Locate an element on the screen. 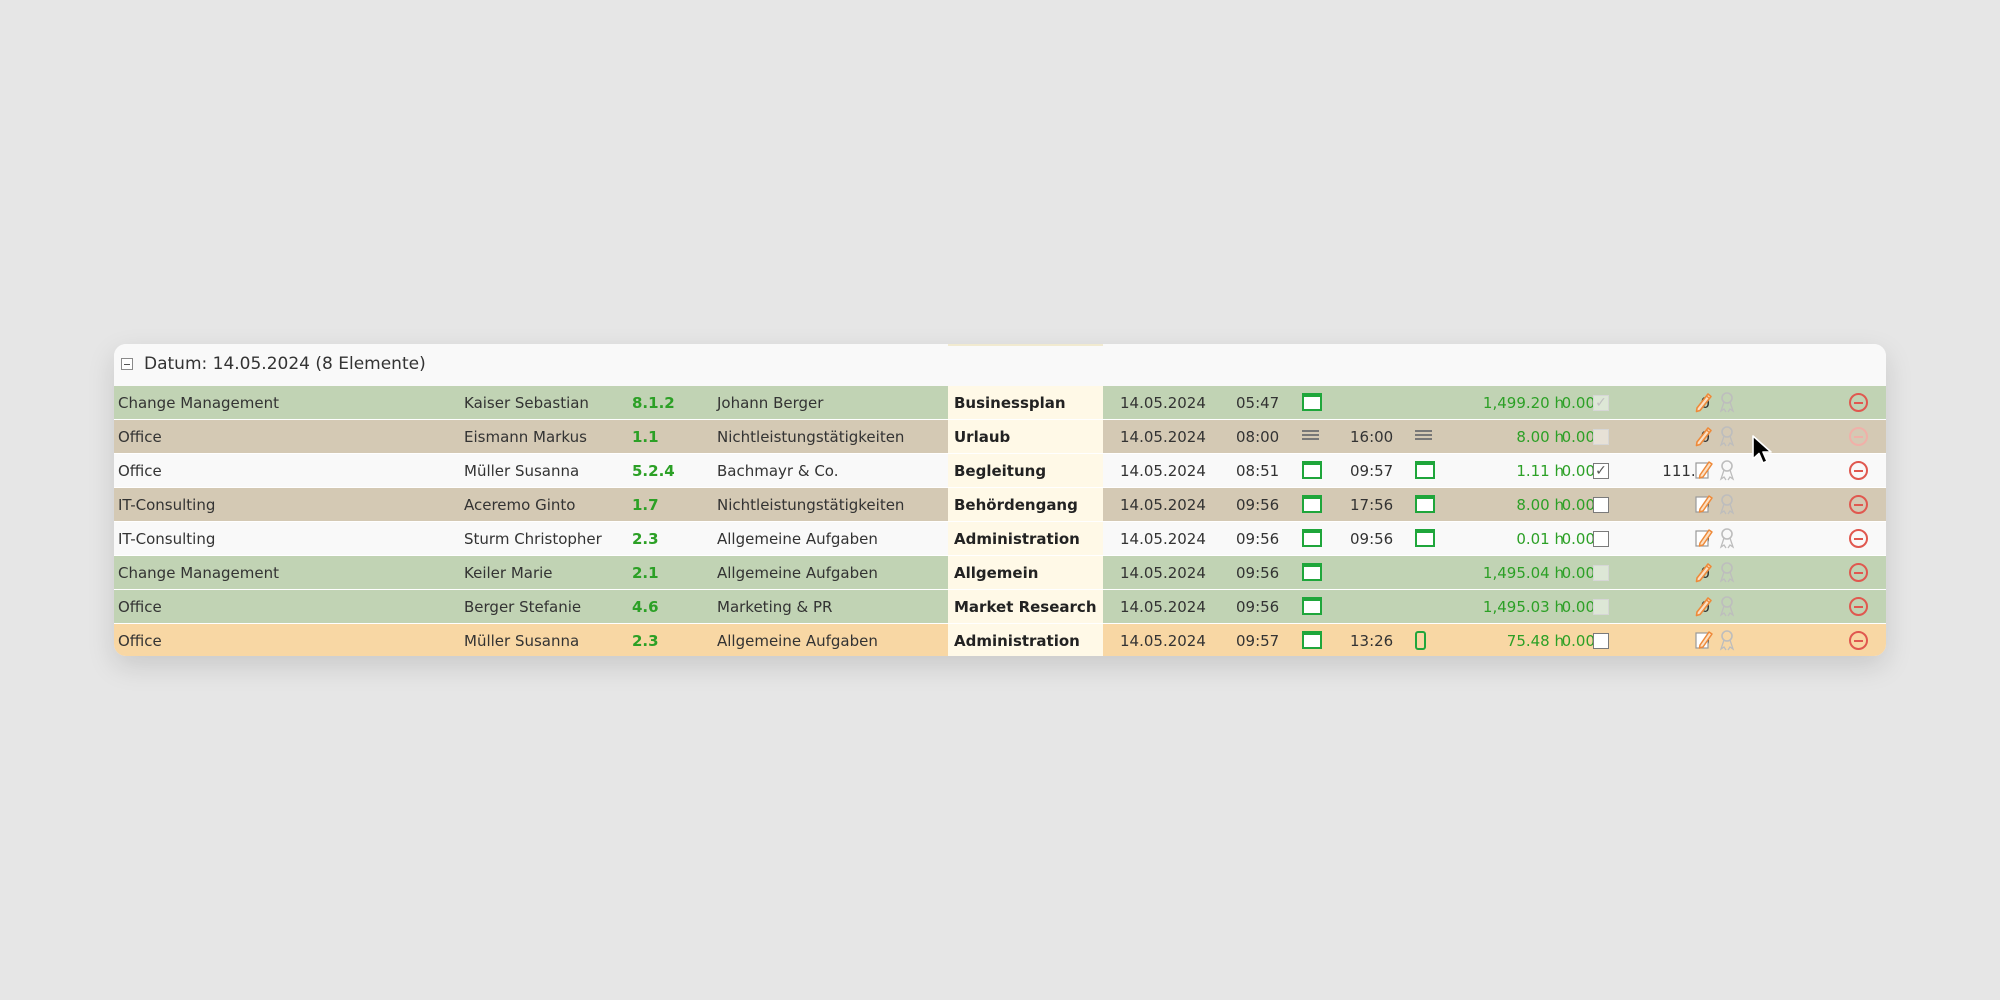 Image resolution: width=2000 pixels, height=1000 pixels. duration-cell: 1,495.03 h is located at coordinates (1523, 607).